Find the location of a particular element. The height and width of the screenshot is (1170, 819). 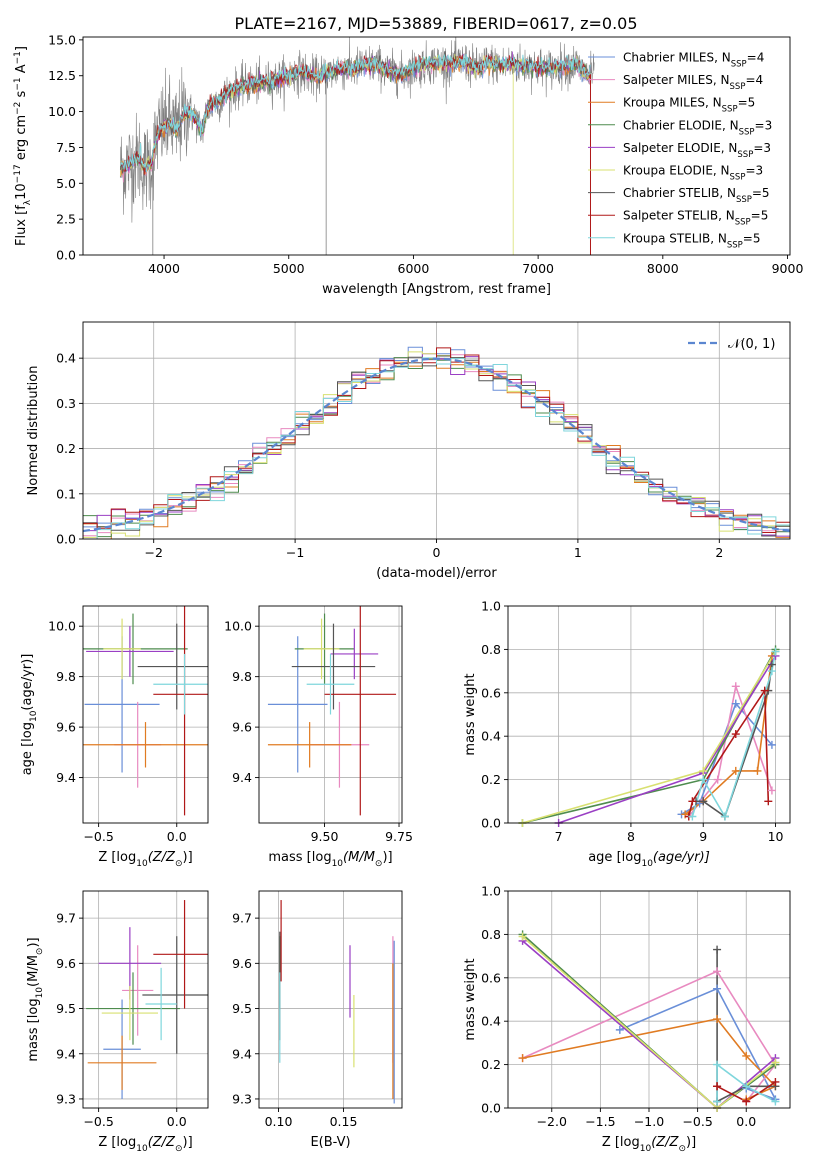

label-part: −2 is located at coordinates (18, 108).